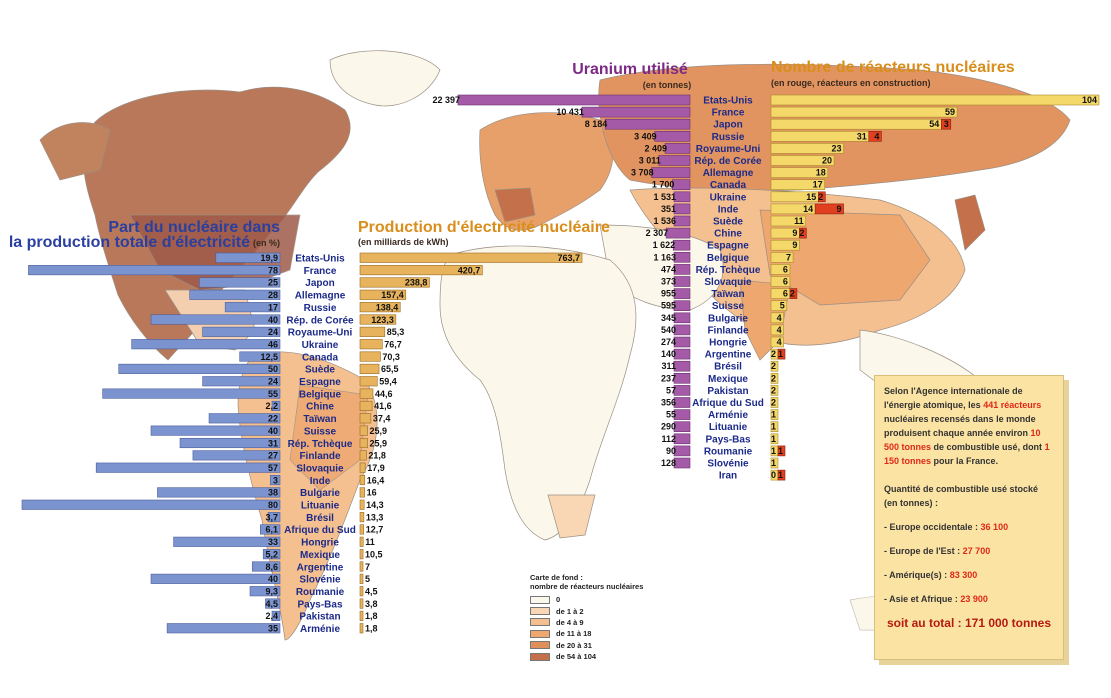  Describe the element at coordinates (375, 517) in the screenshot. I see `production-value: 13,3` at that location.